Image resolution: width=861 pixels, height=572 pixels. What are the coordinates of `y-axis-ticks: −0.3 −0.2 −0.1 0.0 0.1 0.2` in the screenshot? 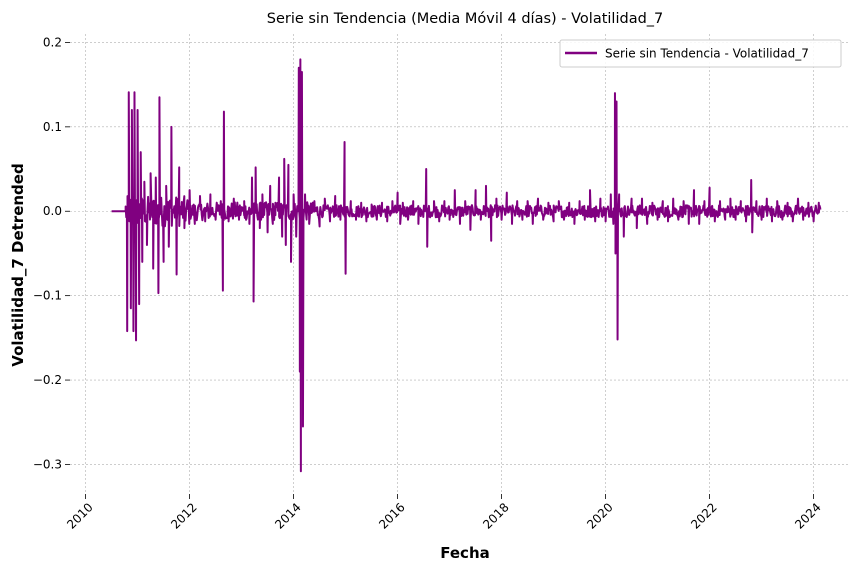 It's located at (51, 253).